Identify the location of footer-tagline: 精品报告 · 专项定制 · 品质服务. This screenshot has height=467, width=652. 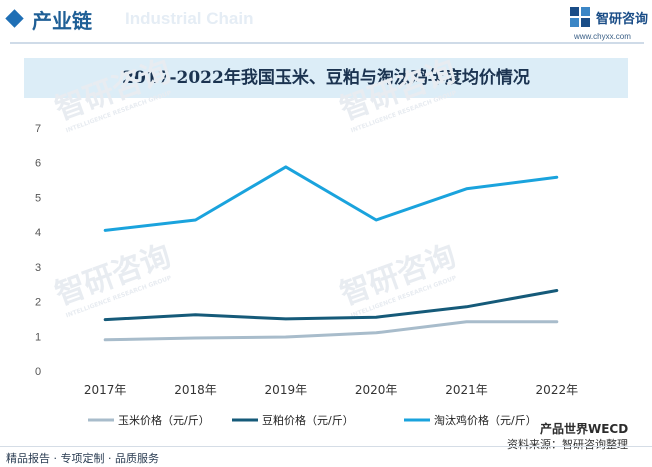
(82, 458).